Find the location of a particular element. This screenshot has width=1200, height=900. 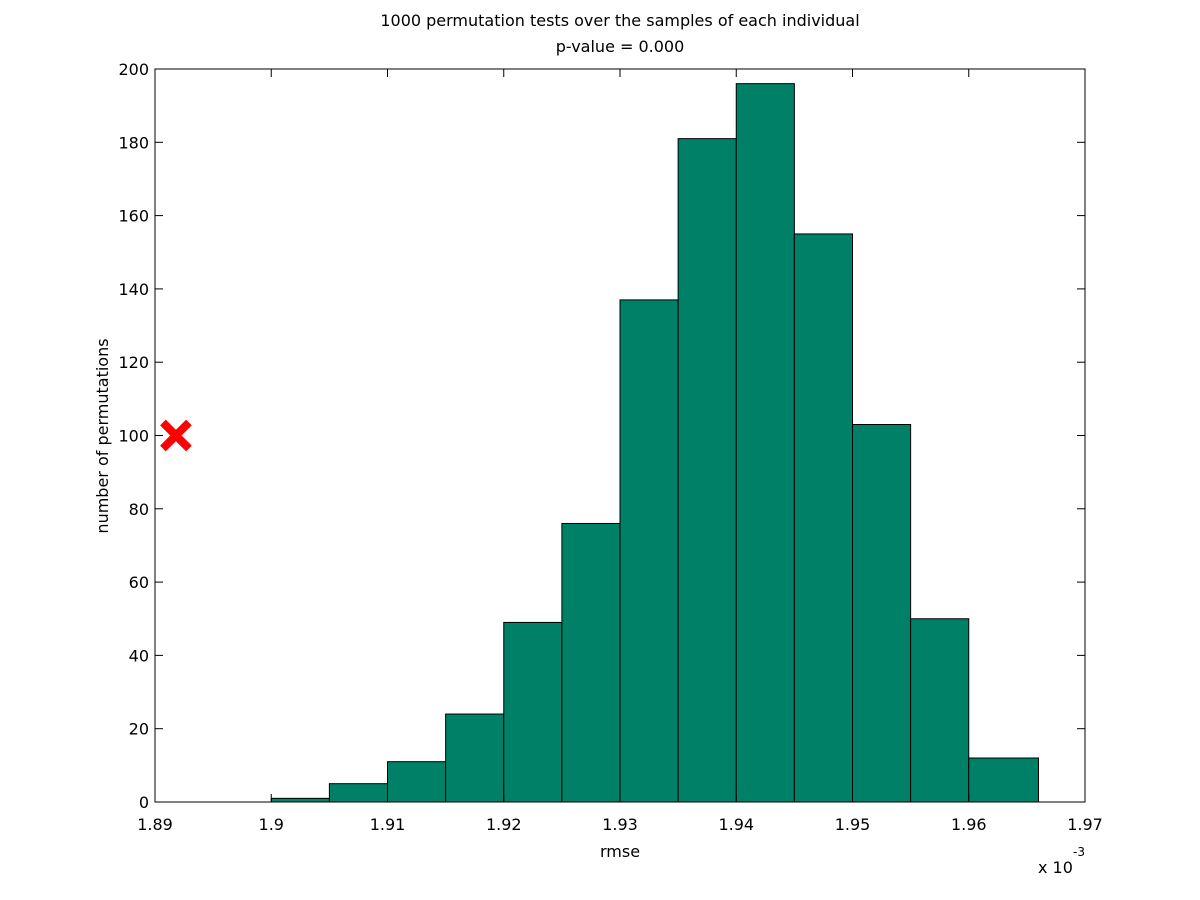

x-axis-multiplier-exponent: -3 is located at coordinates (1079, 852).